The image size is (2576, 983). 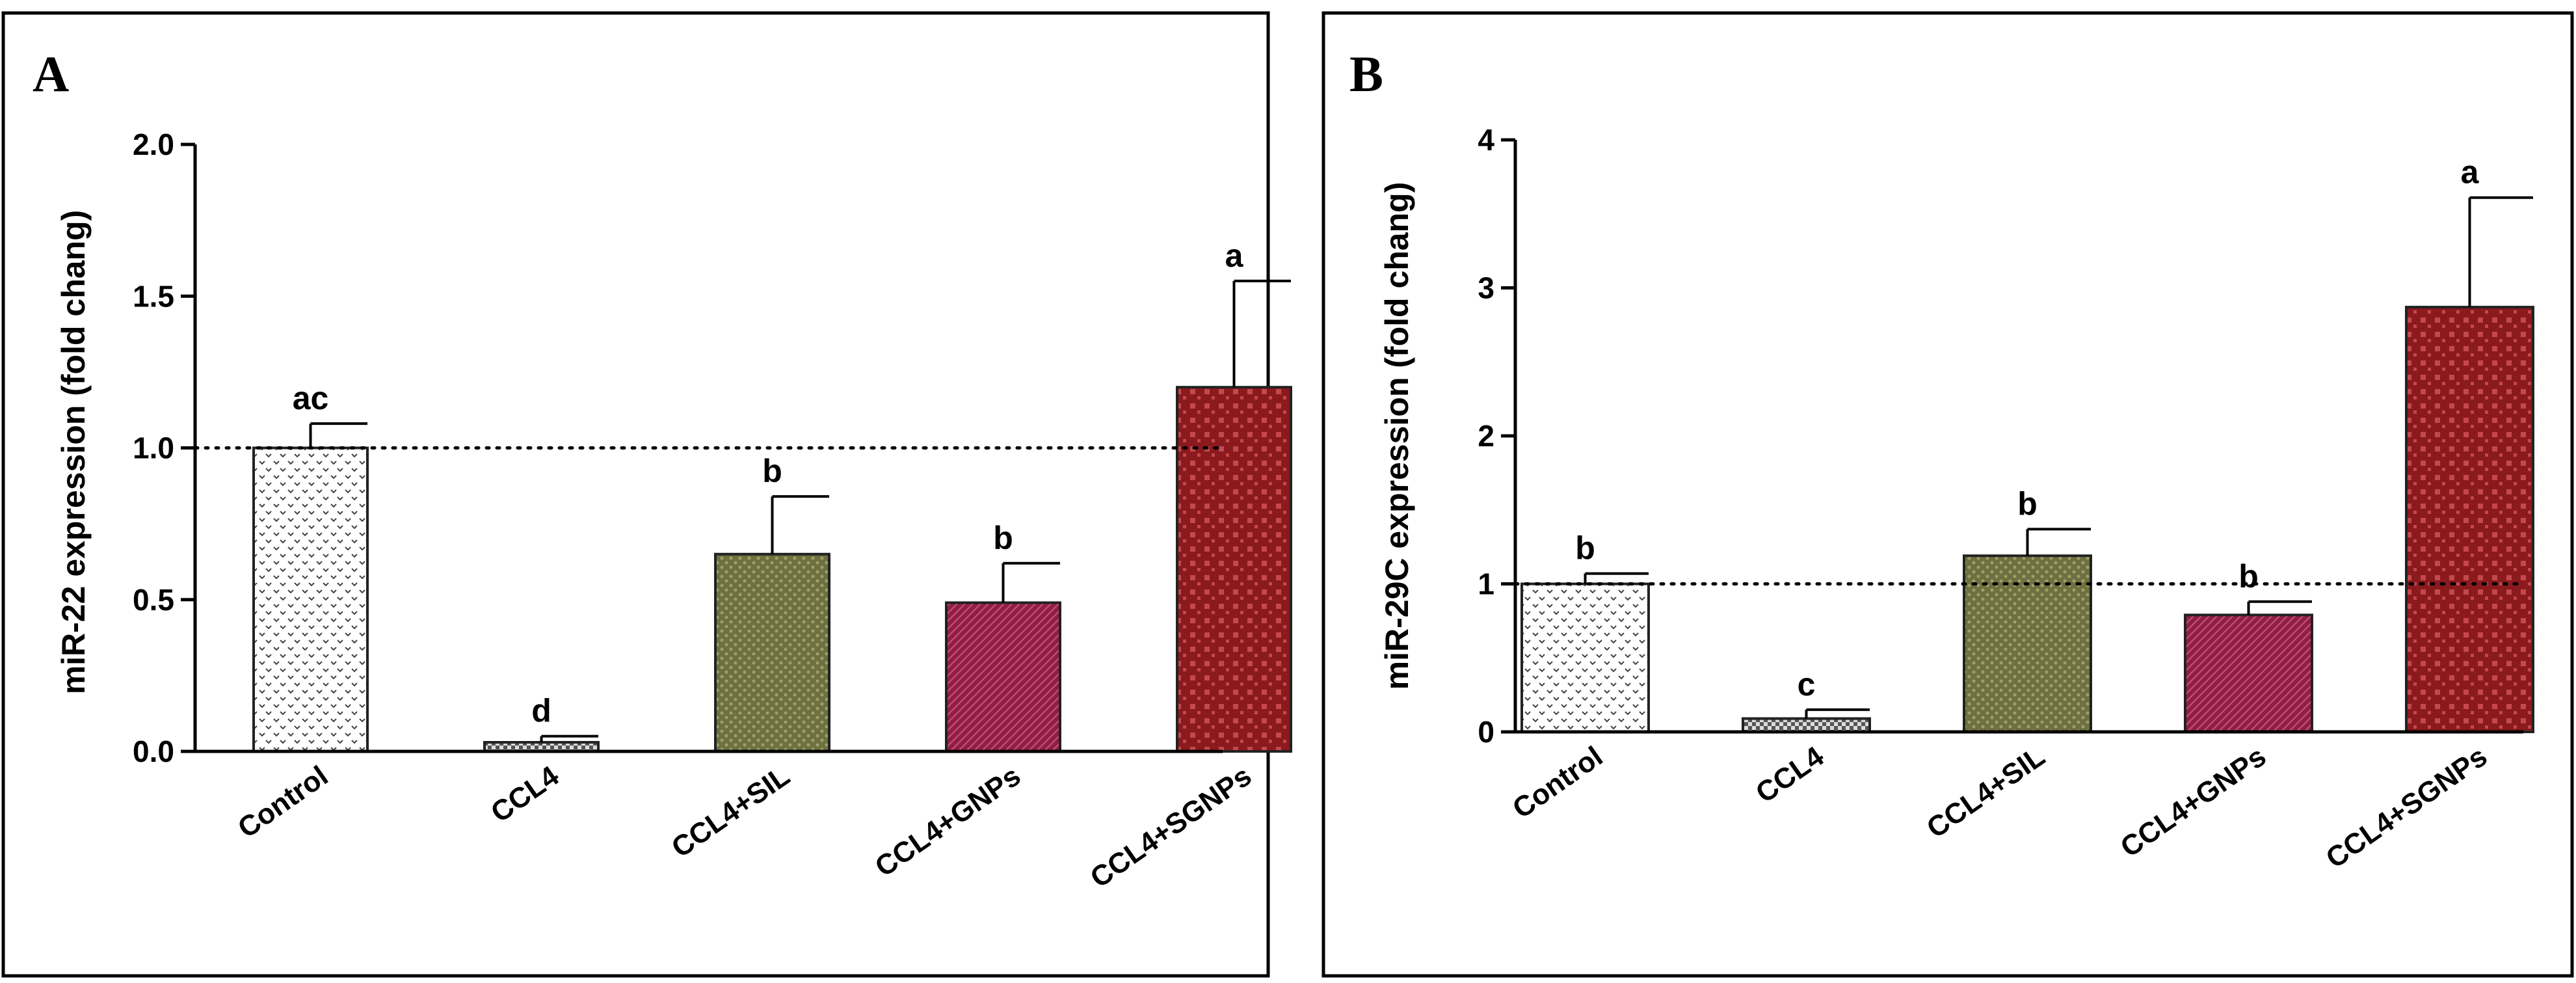 What do you see at coordinates (1807, 685) in the screenshot?
I see `significance-label: c` at bounding box center [1807, 685].